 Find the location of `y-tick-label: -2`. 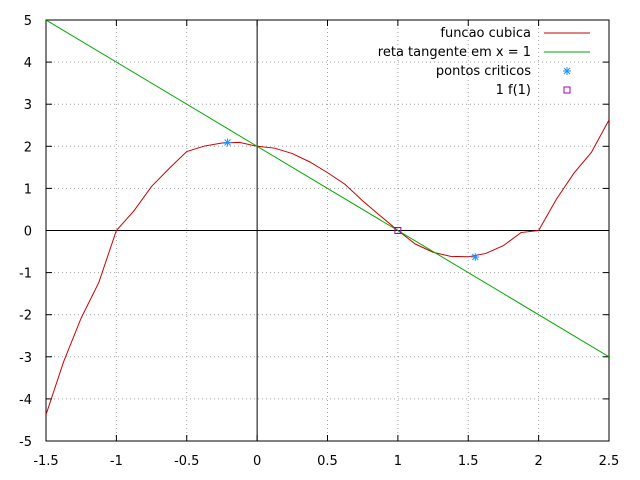

y-tick-label: -2 is located at coordinates (25, 316).